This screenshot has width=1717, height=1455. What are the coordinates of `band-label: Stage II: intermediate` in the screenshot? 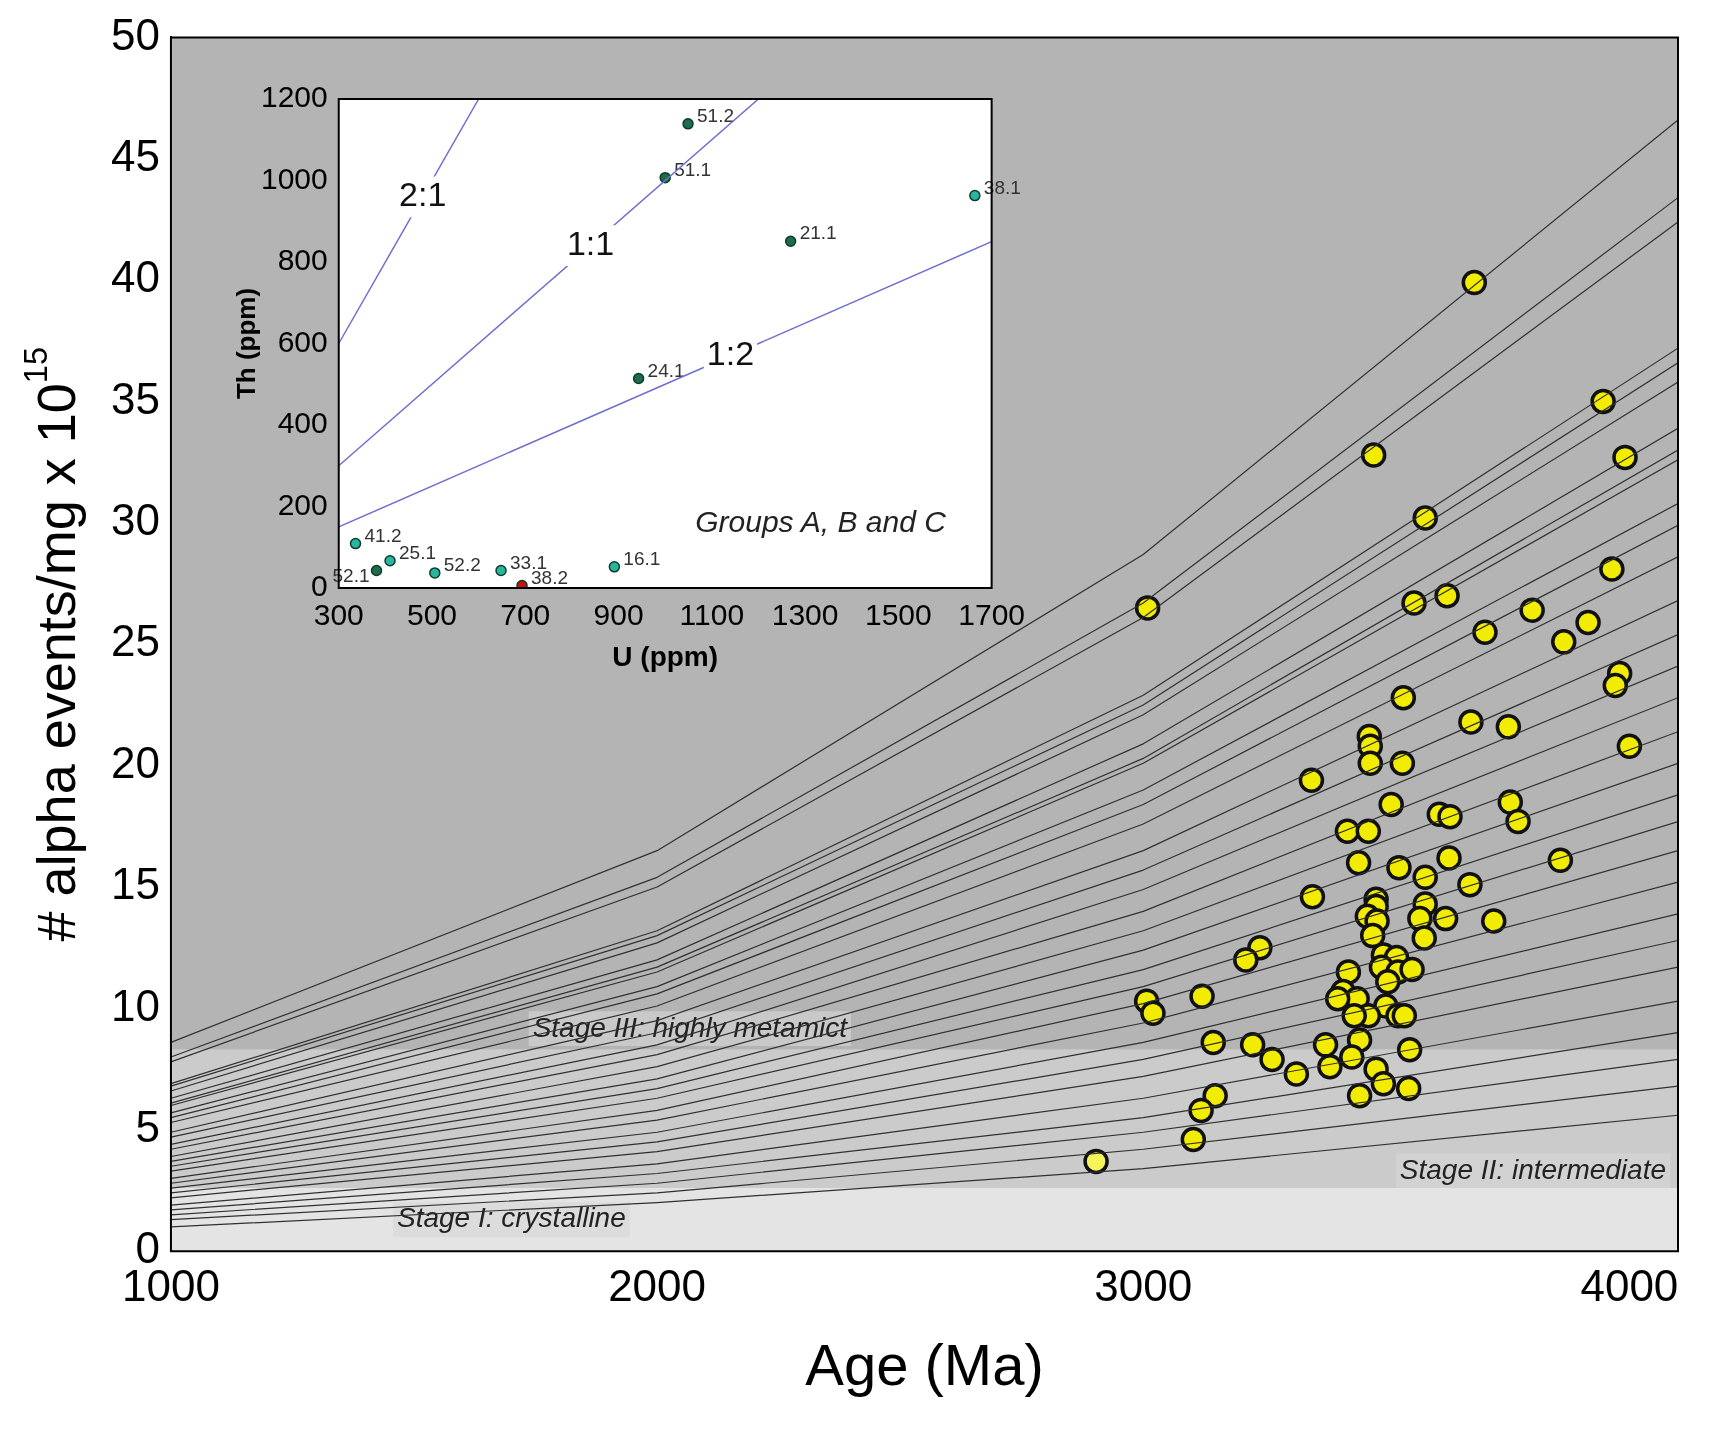 It's located at (1532, 1169).